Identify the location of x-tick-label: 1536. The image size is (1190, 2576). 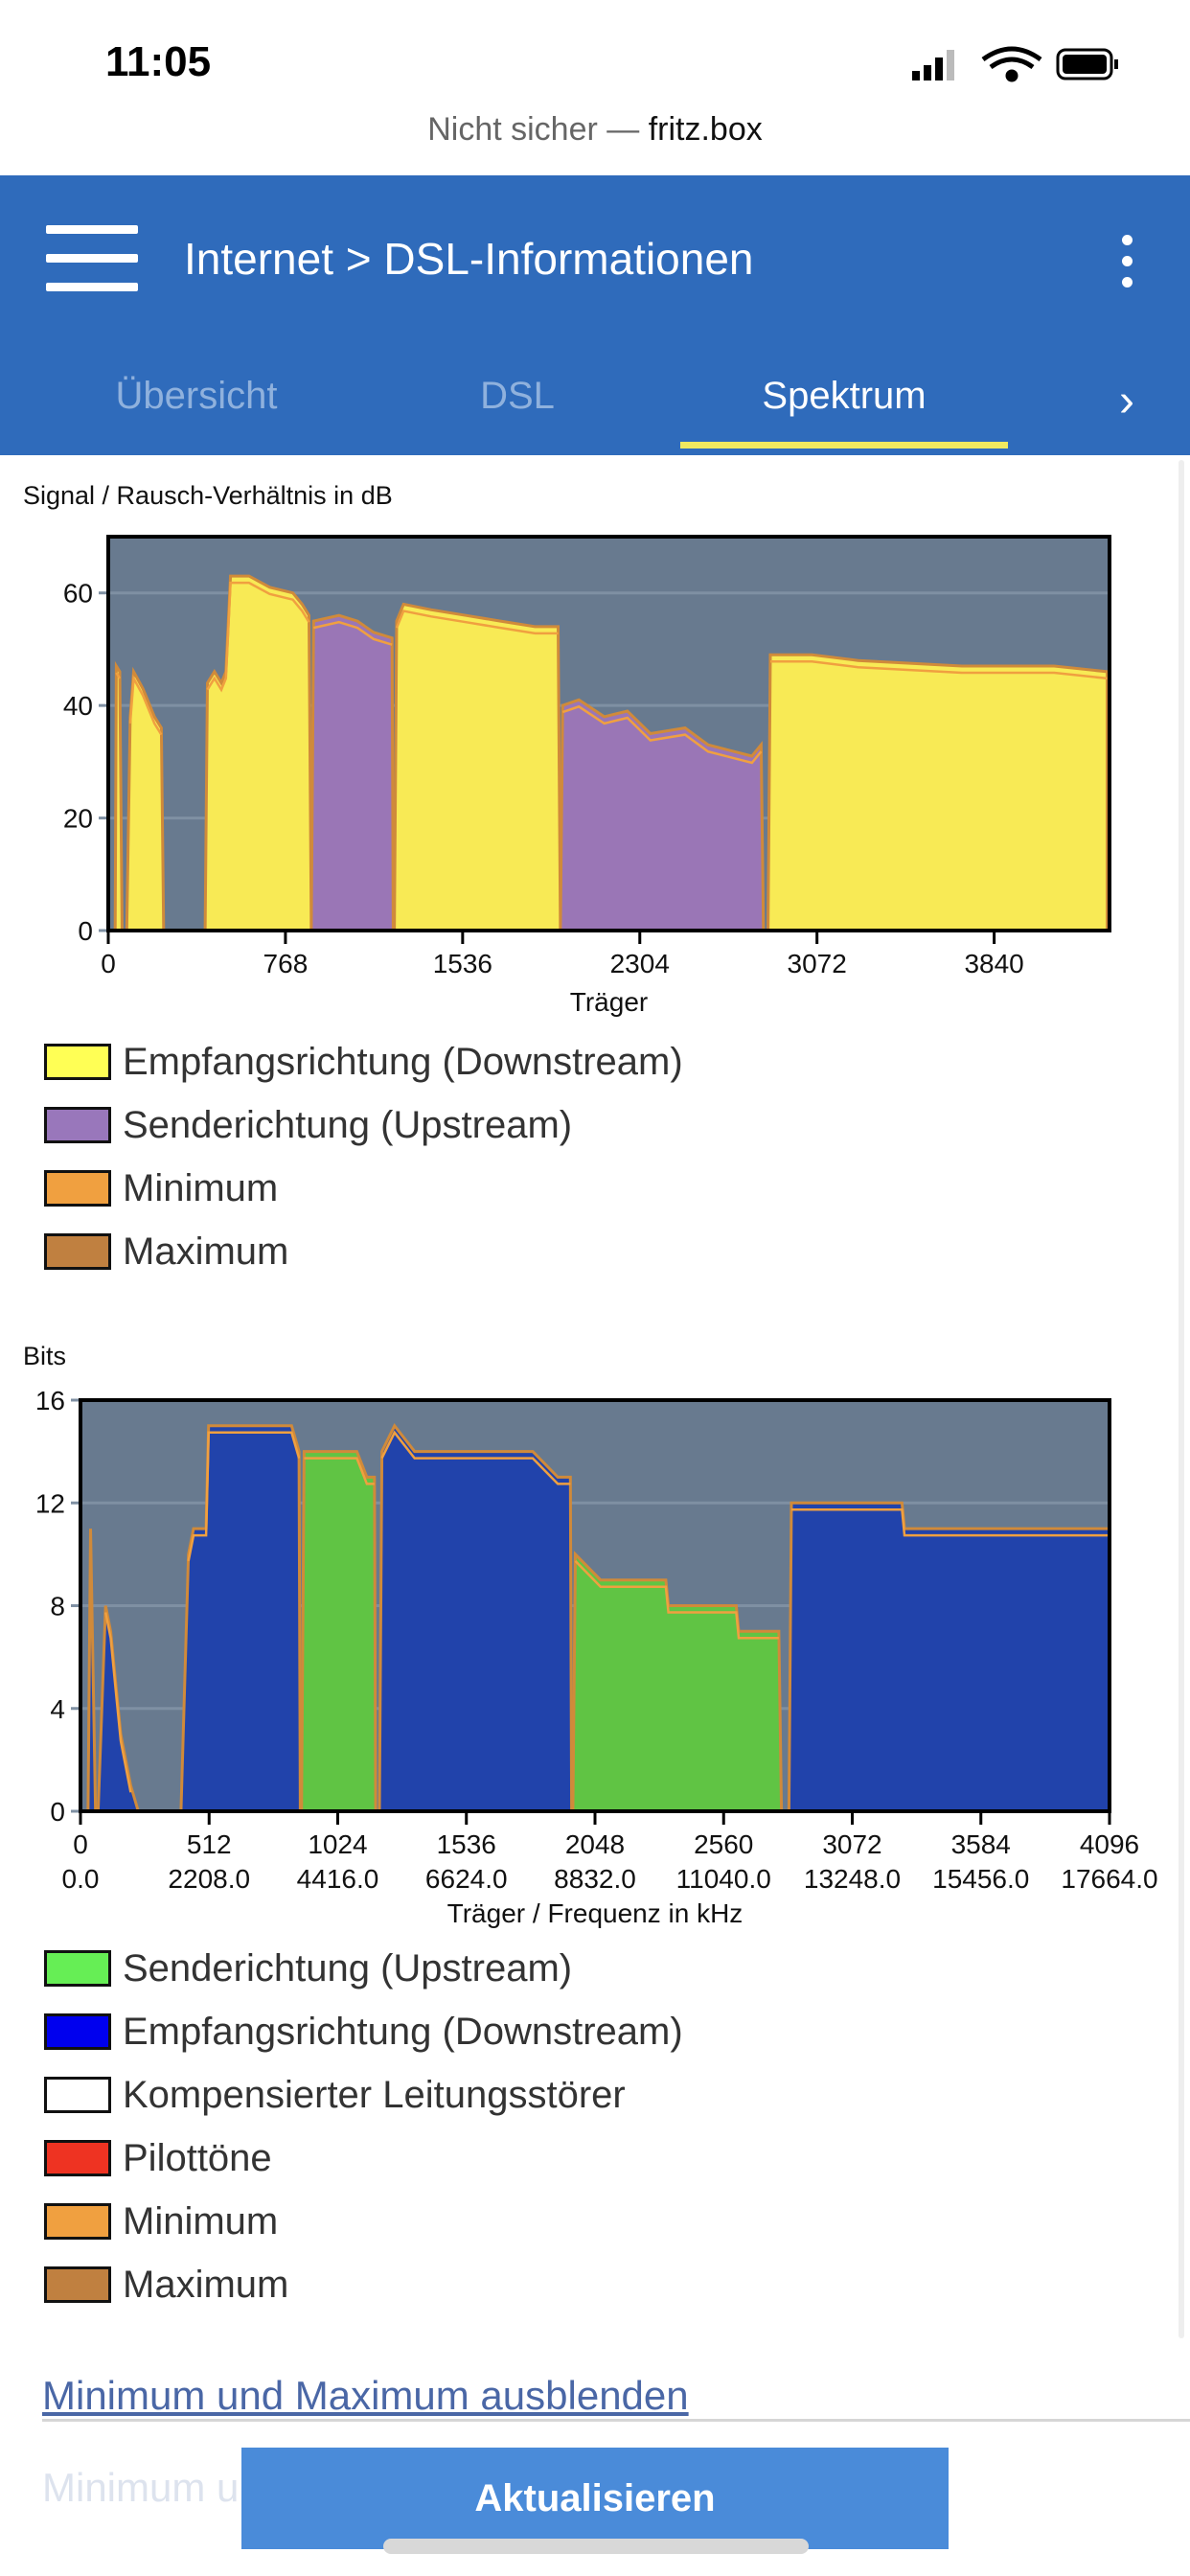
(463, 963).